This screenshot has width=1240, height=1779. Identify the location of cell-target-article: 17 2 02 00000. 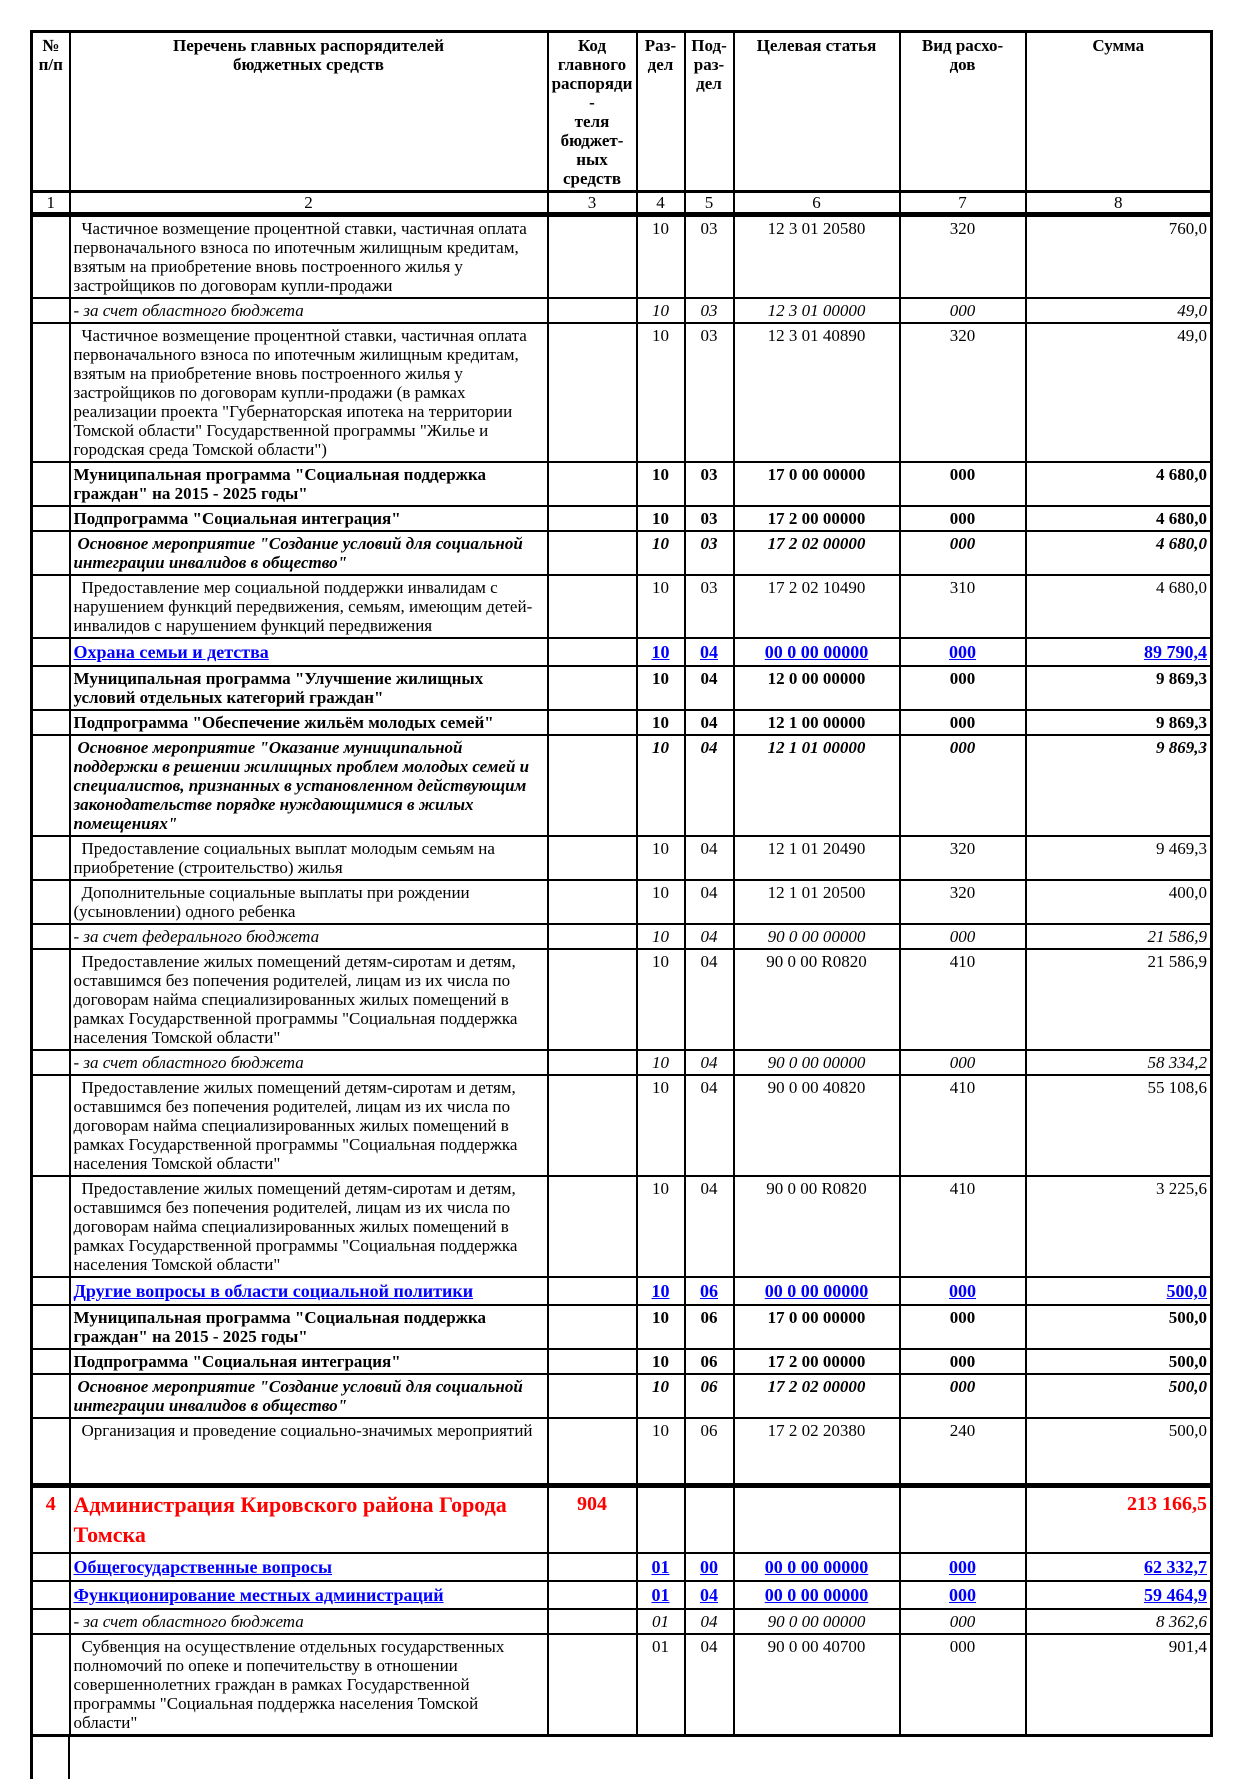
(816, 553).